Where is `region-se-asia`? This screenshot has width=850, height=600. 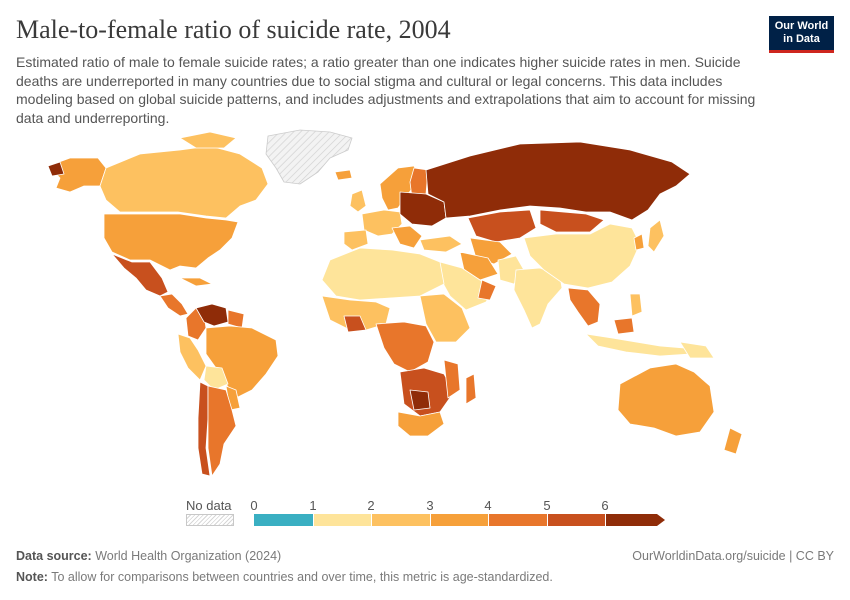 region-se-asia is located at coordinates (584, 307).